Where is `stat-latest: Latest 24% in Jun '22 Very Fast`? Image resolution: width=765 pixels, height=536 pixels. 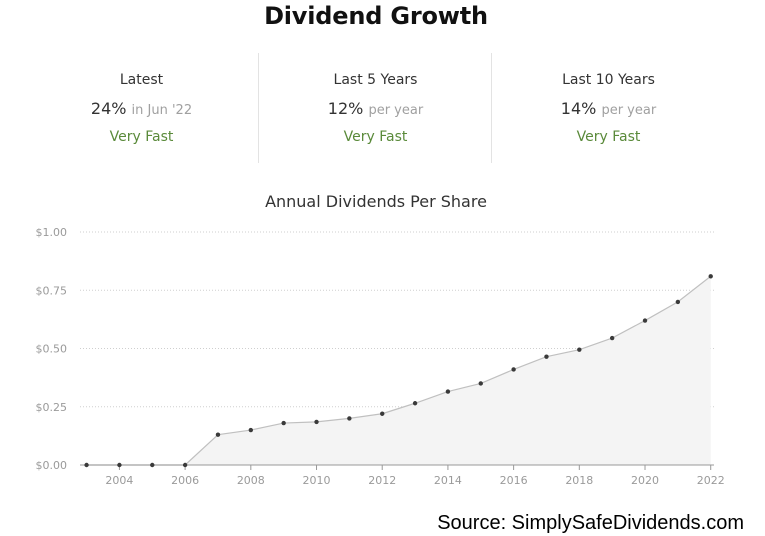 stat-latest: Latest 24% in Jun '22 Very Fast is located at coordinates (141, 108).